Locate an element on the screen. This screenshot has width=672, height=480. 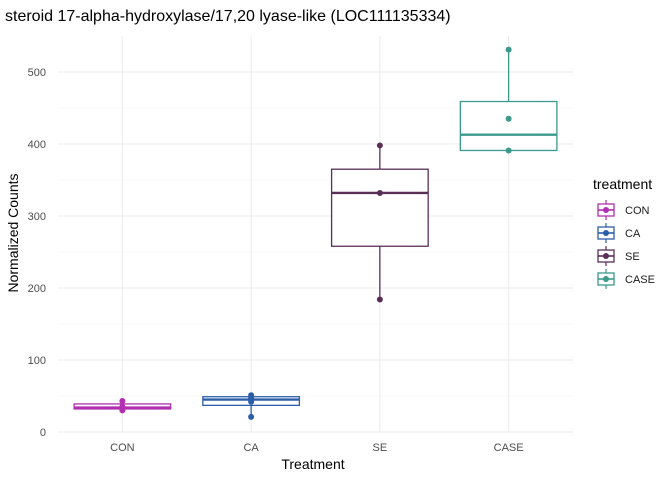
box-case is located at coordinates (508, 100).